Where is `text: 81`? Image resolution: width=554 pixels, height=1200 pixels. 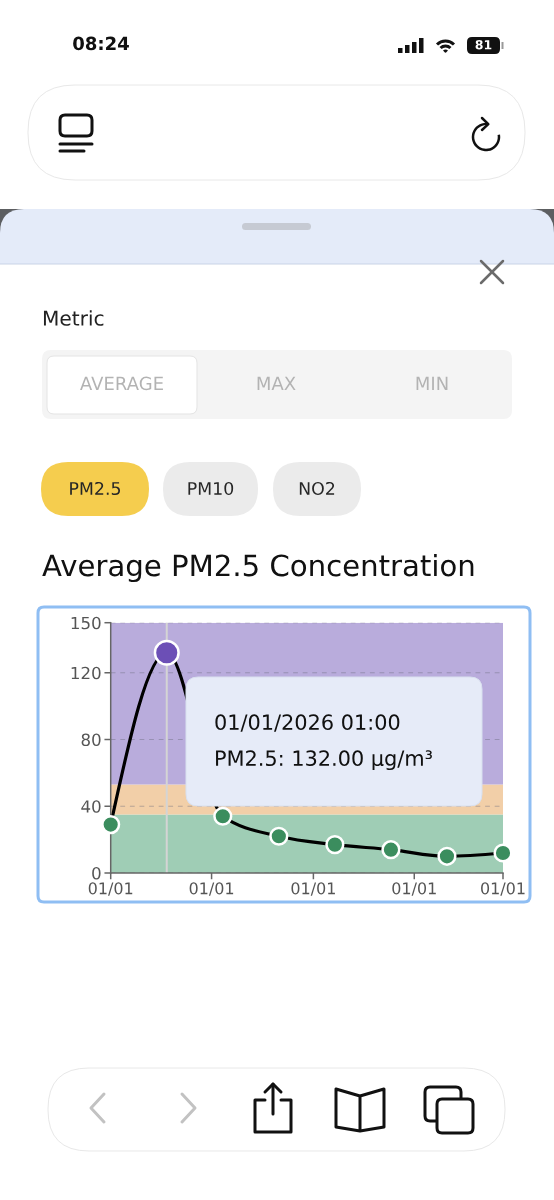
text: 81 is located at coordinates (483, 44).